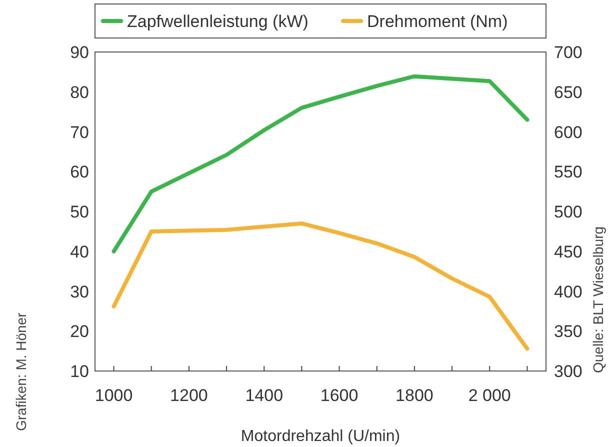  What do you see at coordinates (79, 252) in the screenshot?
I see `y-tick-label: 40` at bounding box center [79, 252].